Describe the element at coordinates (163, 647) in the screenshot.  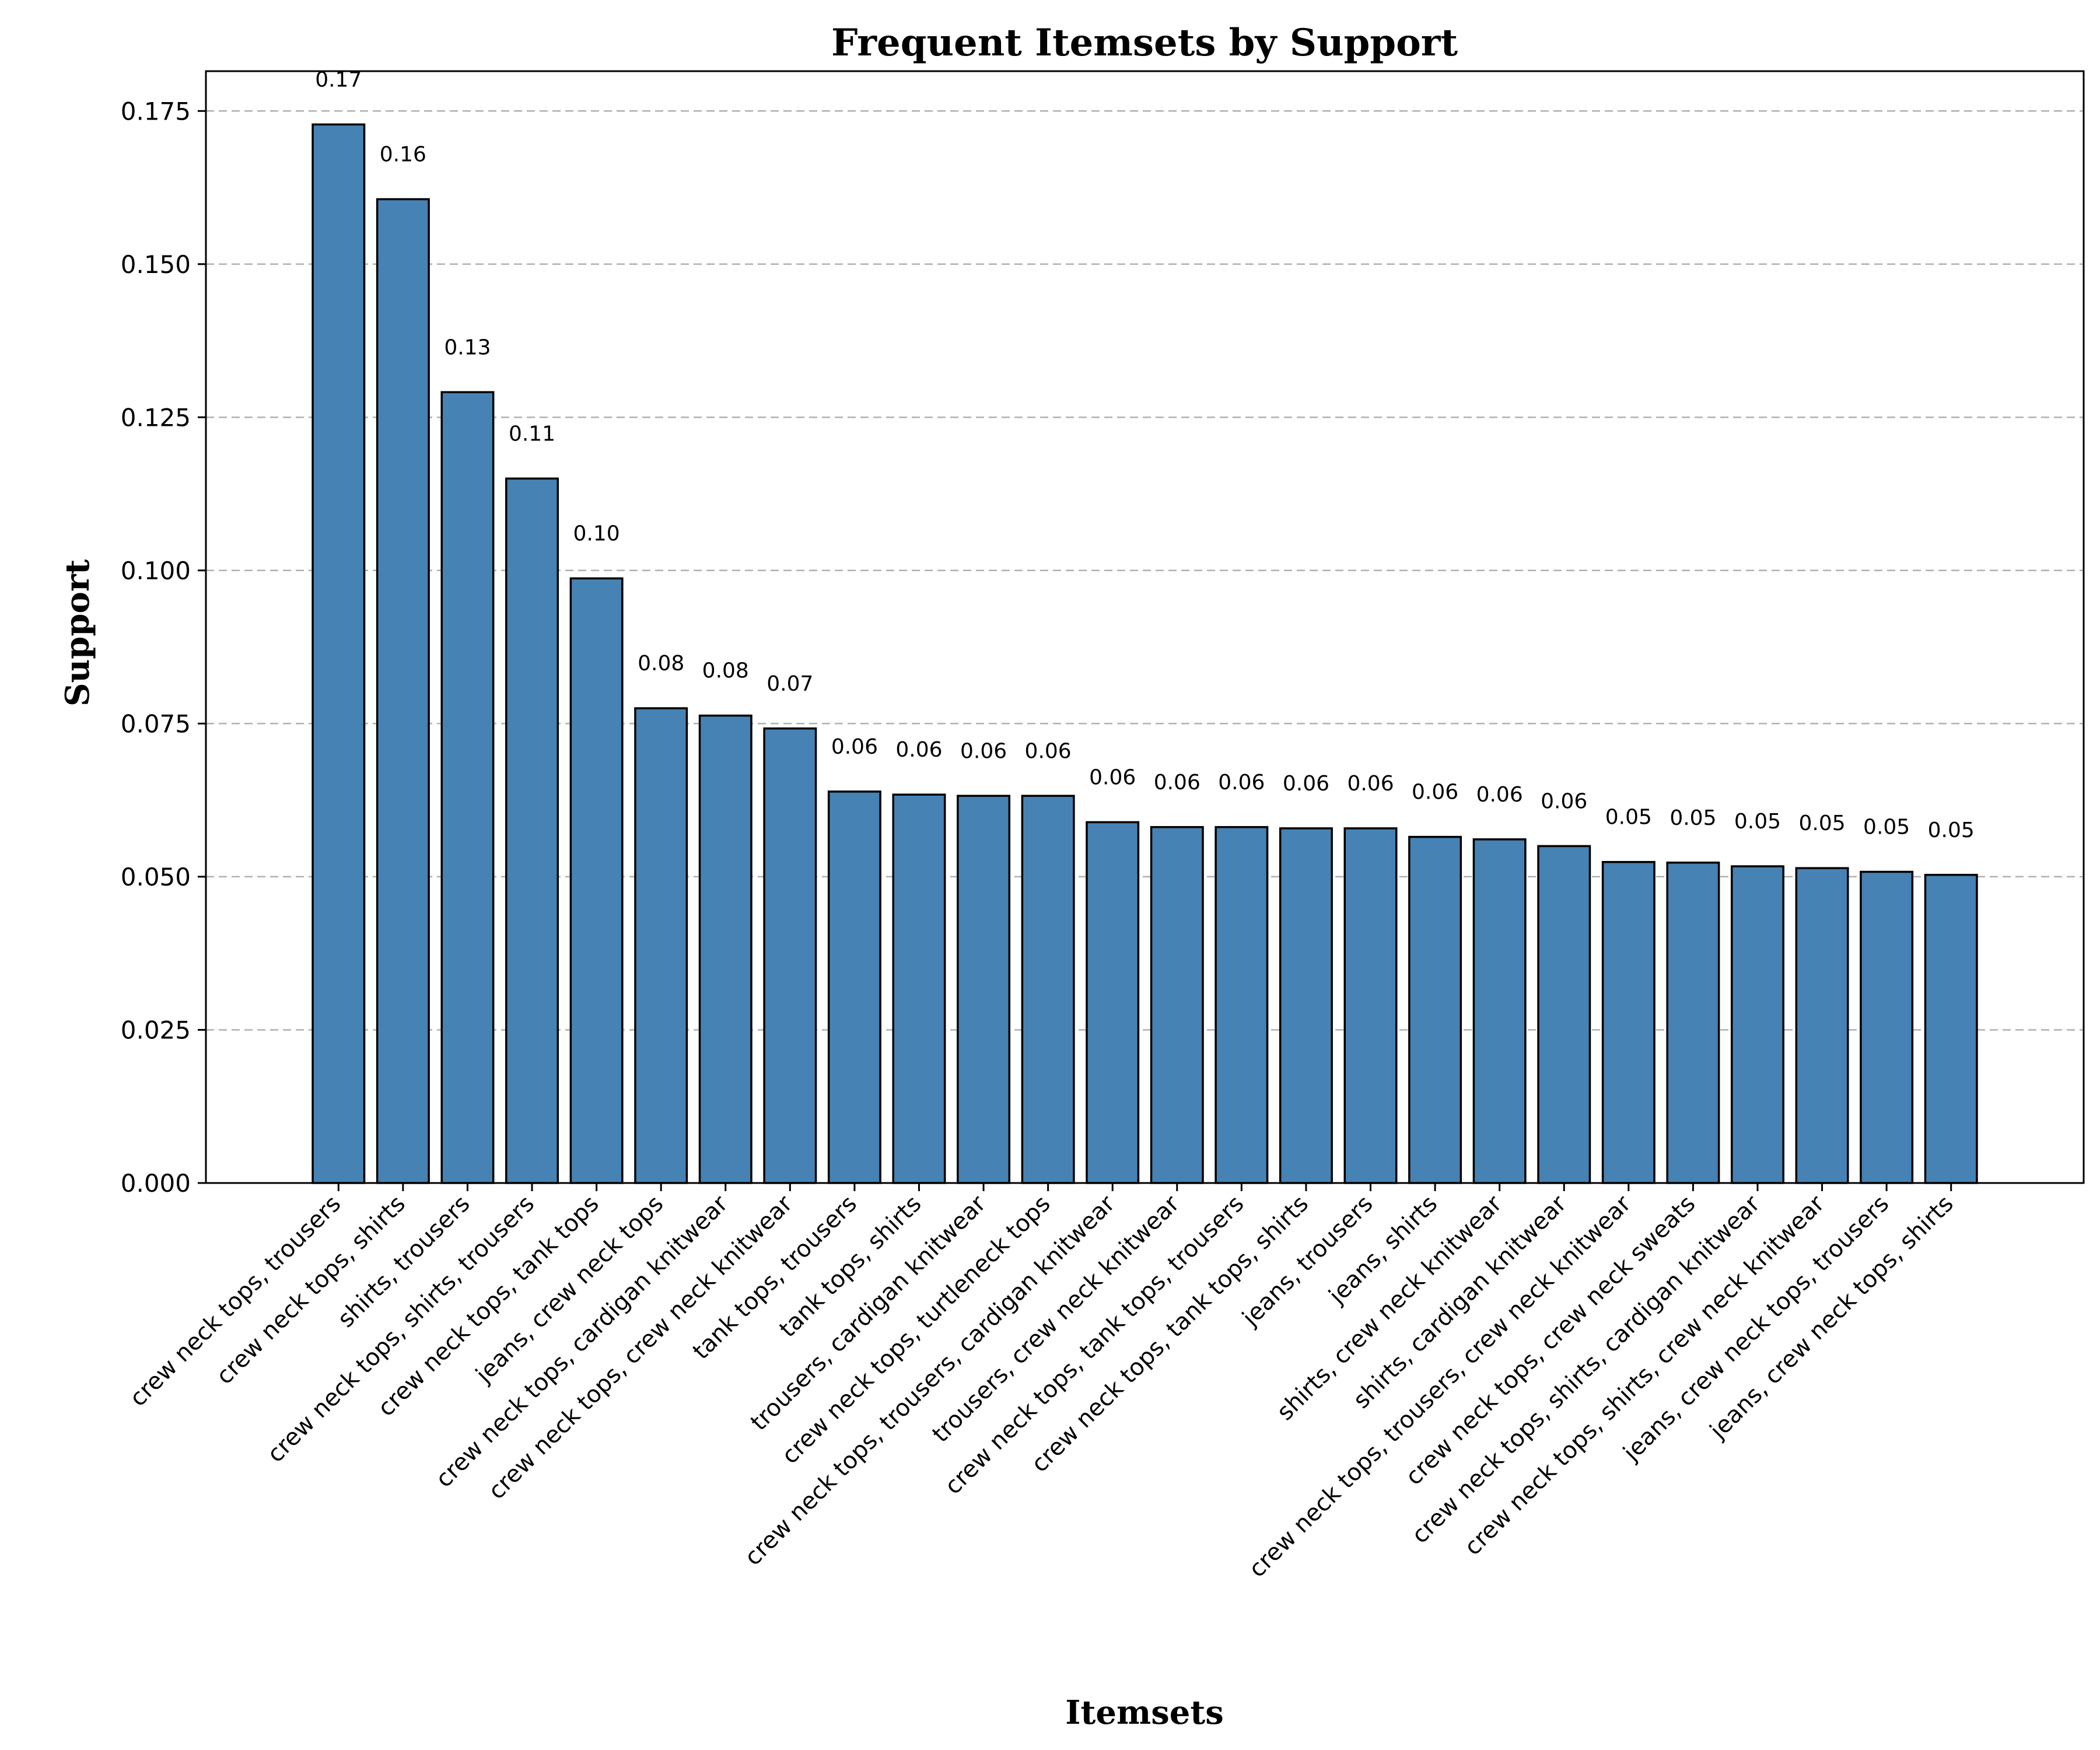
I see `y-axis: 0.000 0.025 0.050 0.075 0.100 0.125 0.150 0.175` at that location.